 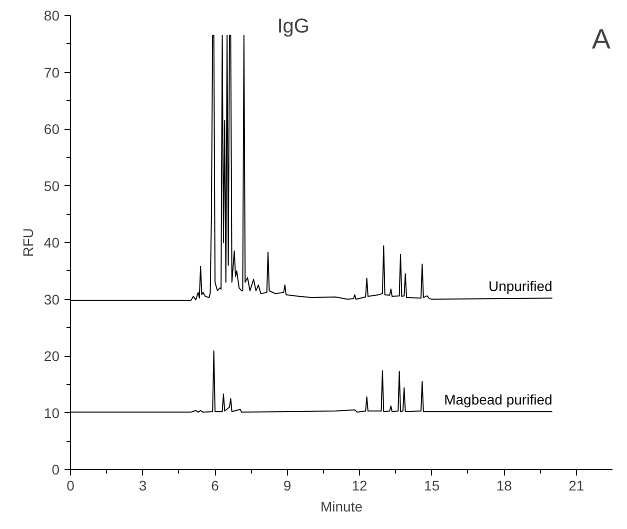 I want to click on y-tick-label: 10, so click(x=52, y=412).